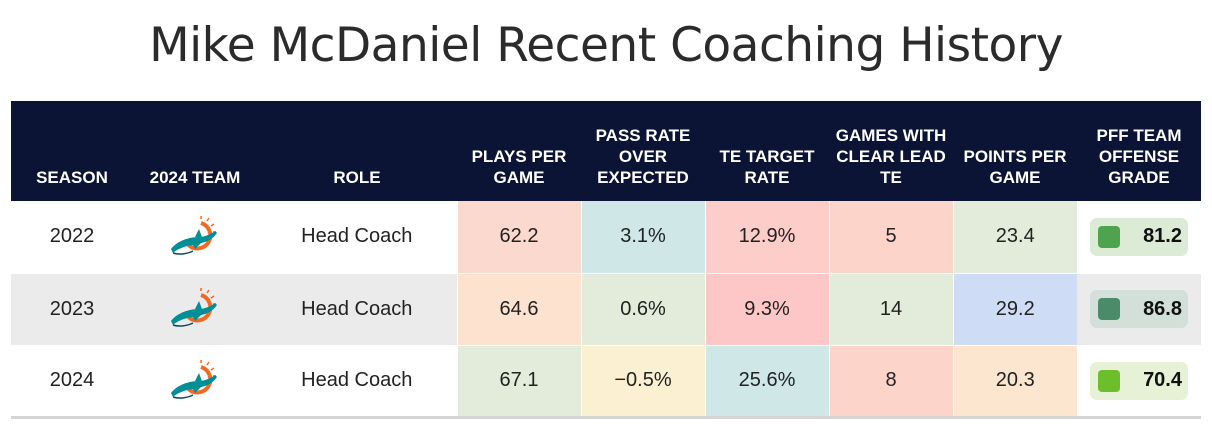 The height and width of the screenshot is (446, 1212). I want to click on pass-rate-over-expected-cell: 0.6%, so click(642, 309).